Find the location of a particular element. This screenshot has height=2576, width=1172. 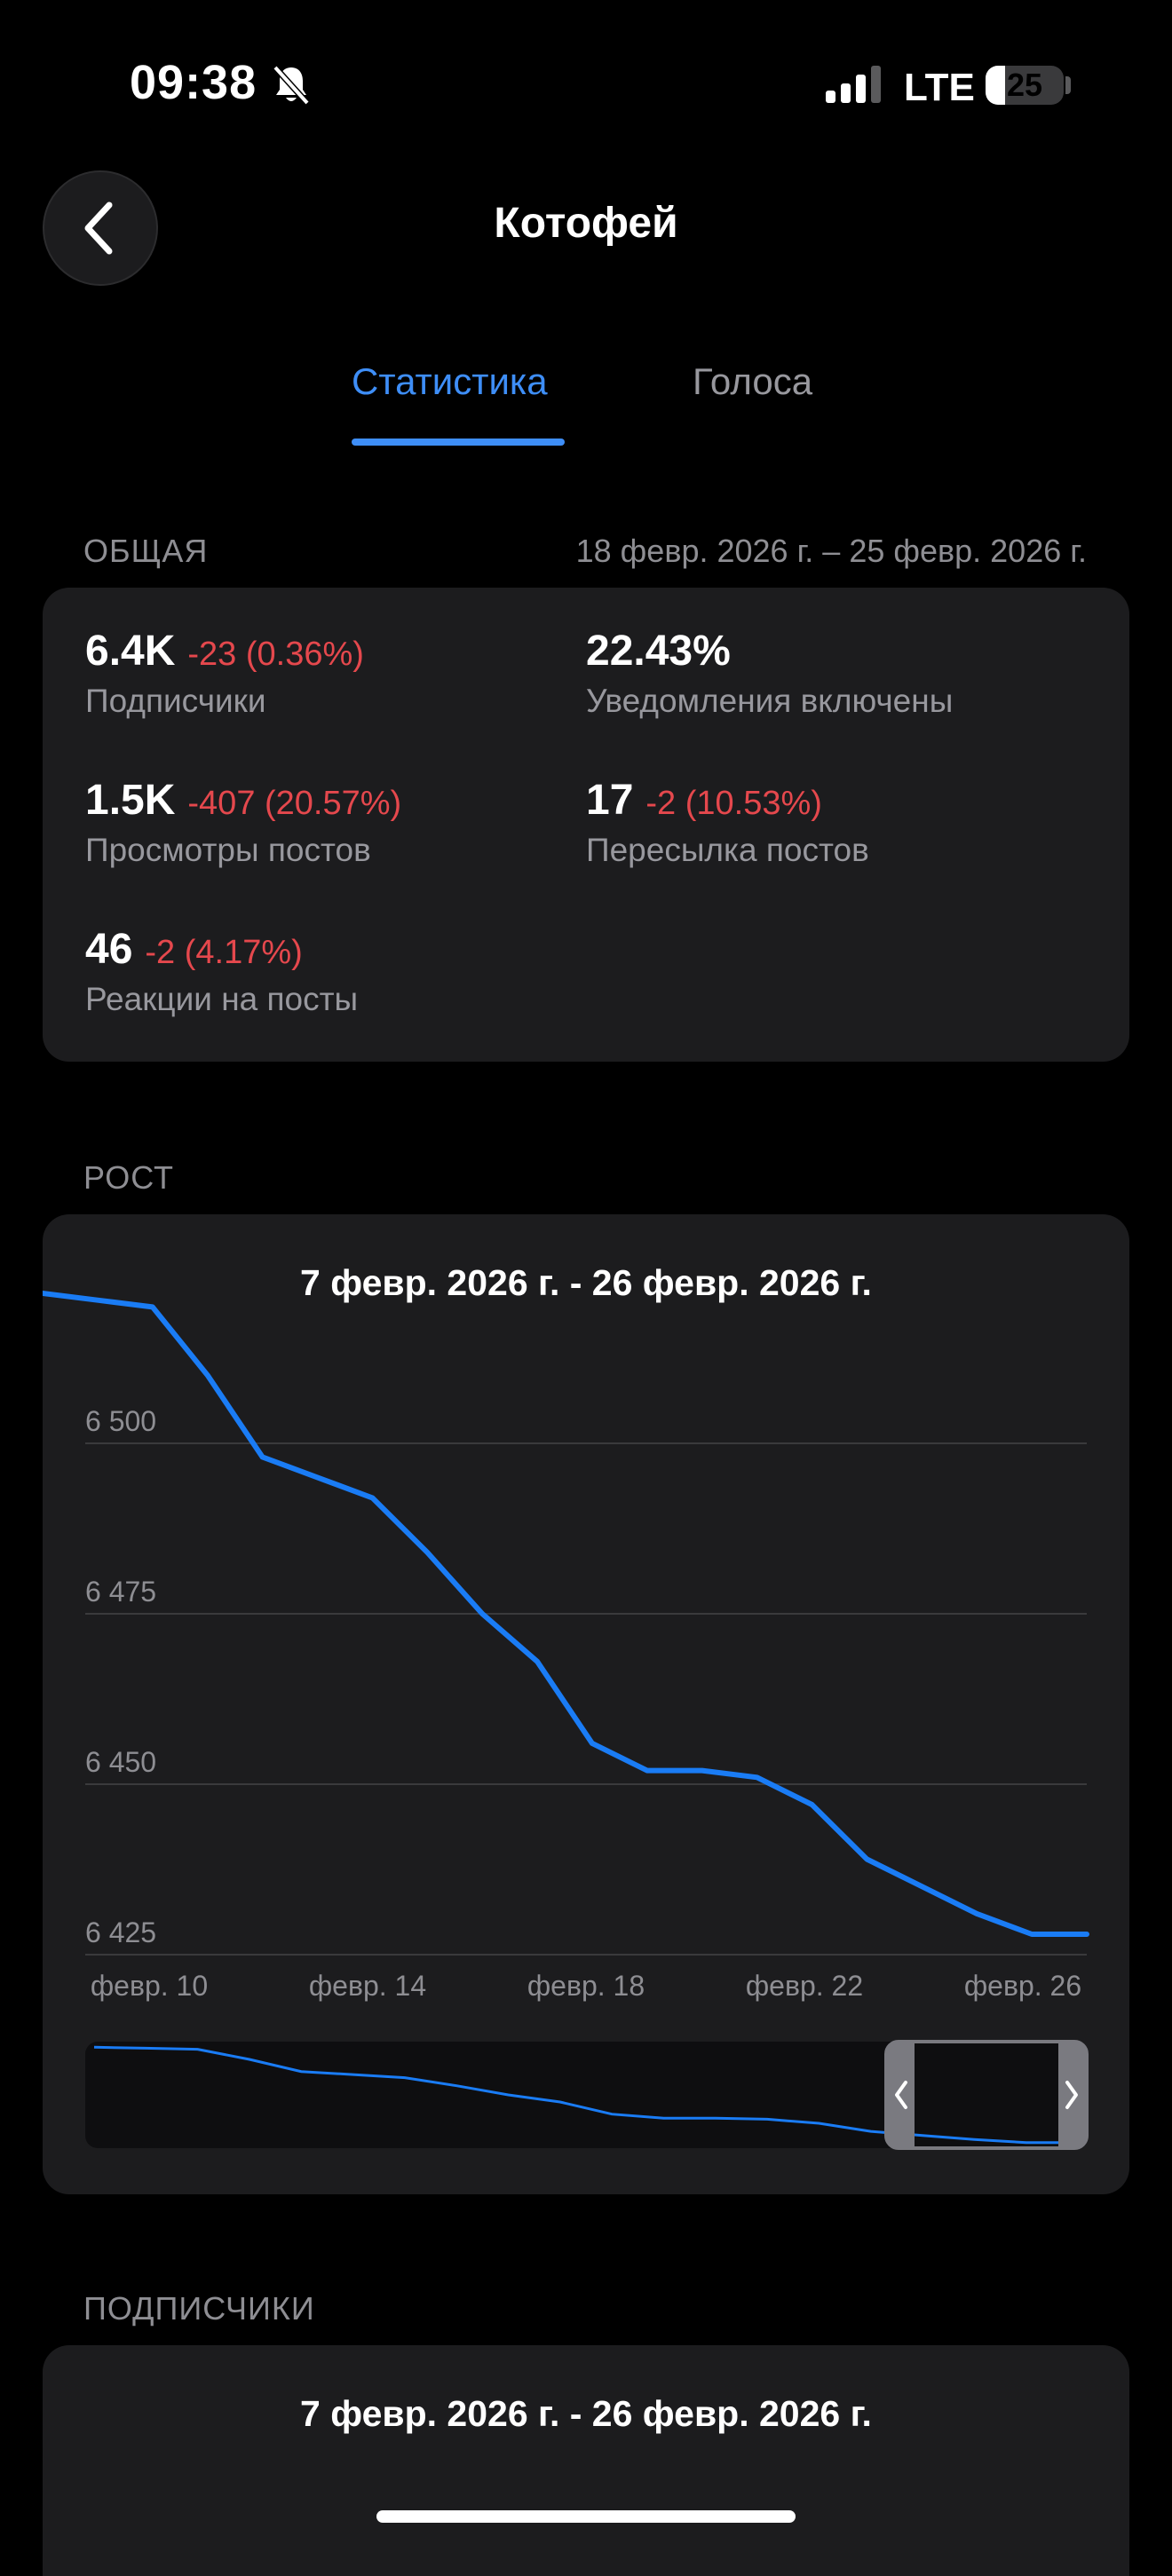

battery-level is located at coordinates (996, 85).